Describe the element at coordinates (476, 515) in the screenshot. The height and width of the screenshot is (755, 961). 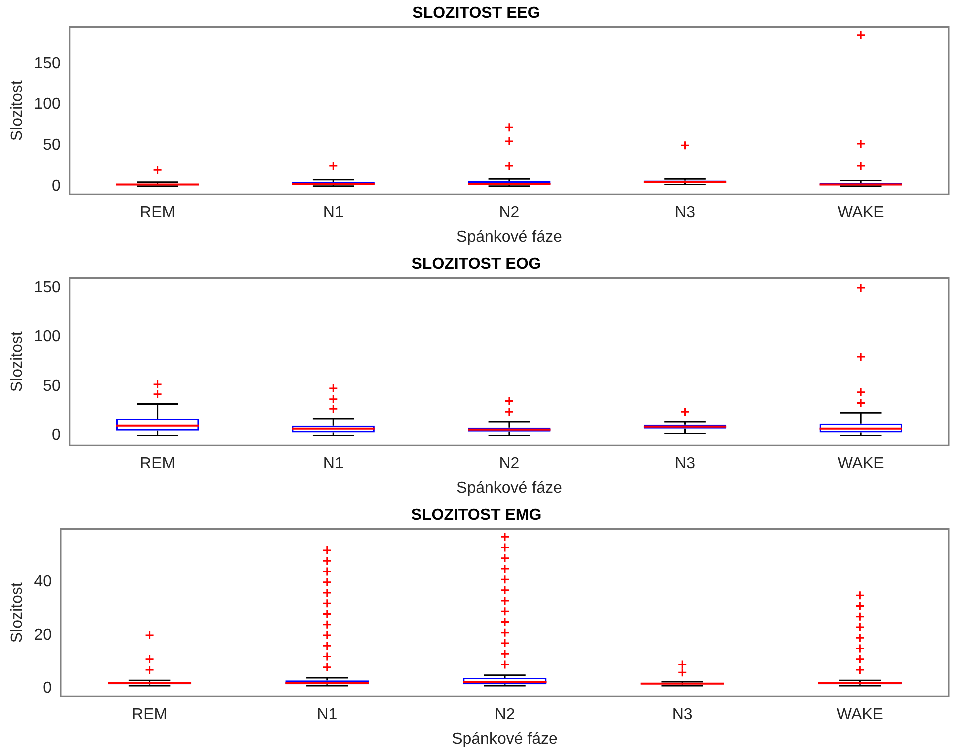
I see `chart-title: SLOZITOST EMG` at that location.